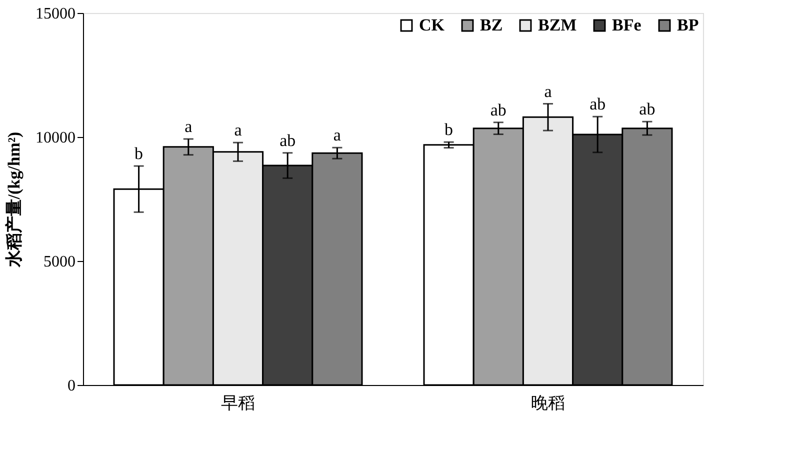 This screenshot has height=449, width=811. Describe the element at coordinates (557, 25) in the screenshot. I see `legend-label: BZM` at that location.